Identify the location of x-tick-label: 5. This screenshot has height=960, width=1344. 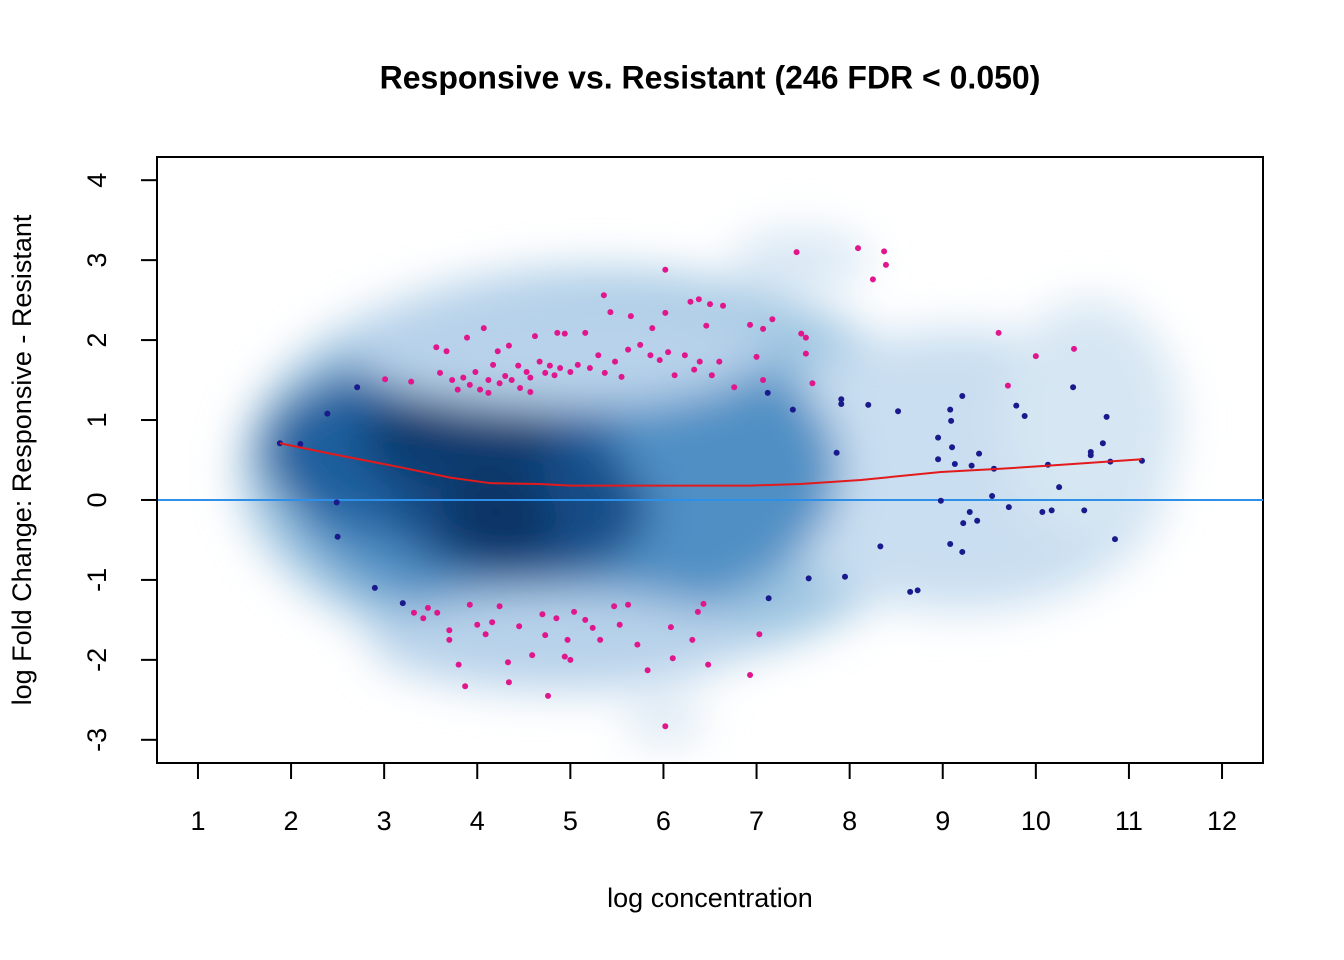
(570, 821).